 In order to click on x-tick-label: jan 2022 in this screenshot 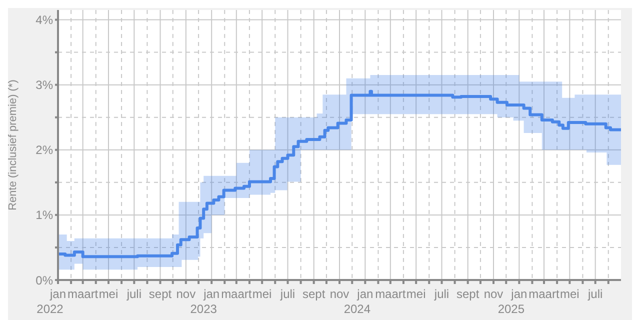, I will do `click(51, 301)`.